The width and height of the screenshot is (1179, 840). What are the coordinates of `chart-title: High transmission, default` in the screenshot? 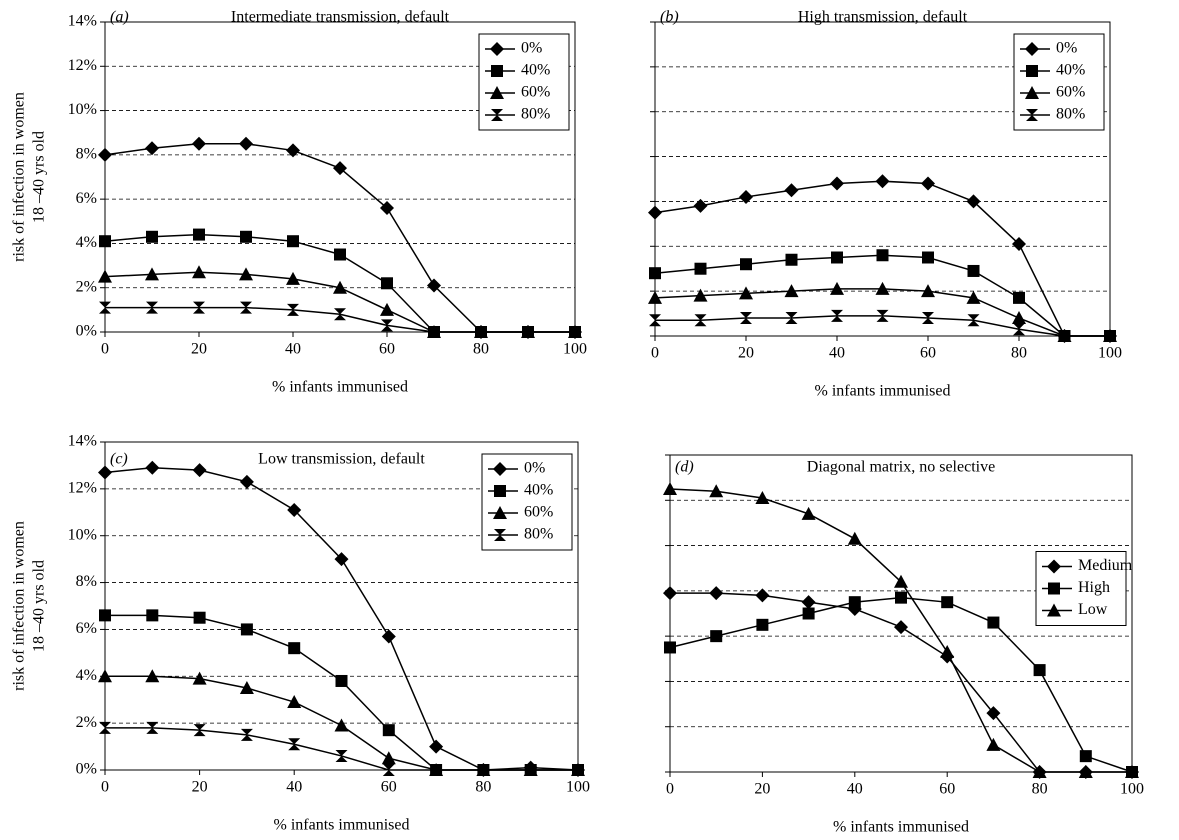 It's located at (883, 17).